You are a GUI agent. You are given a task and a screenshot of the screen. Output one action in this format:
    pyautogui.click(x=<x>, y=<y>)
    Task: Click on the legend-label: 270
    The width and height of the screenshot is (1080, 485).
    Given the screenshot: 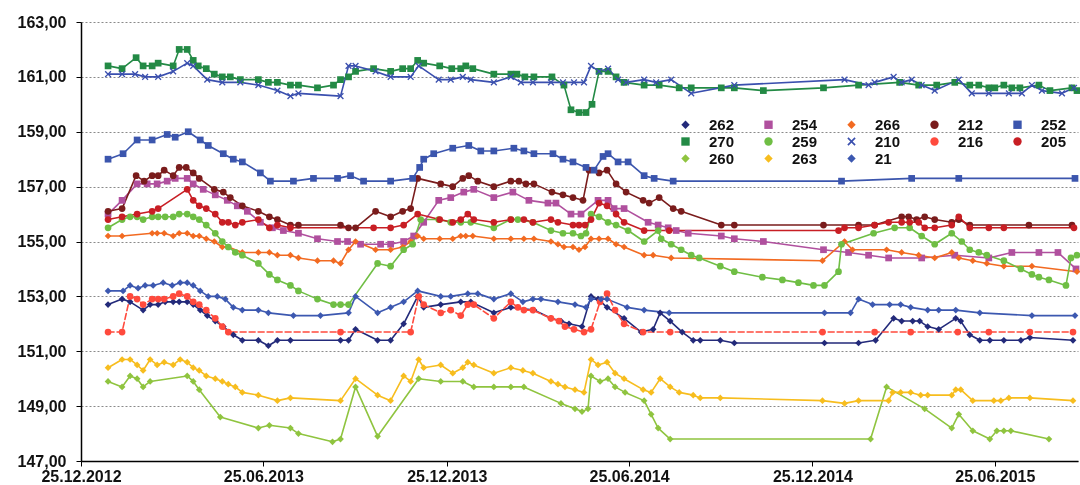 What is the action you would take?
    pyautogui.click(x=722, y=141)
    